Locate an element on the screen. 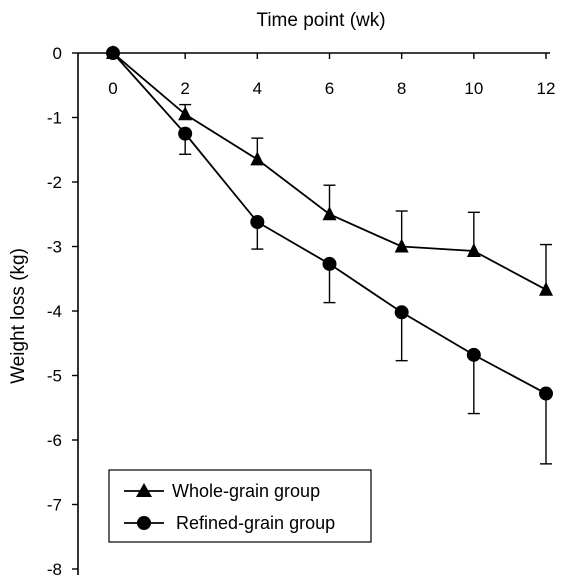 The height and width of the screenshot is (578, 576). y-tick-label: -1 is located at coordinates (54, 118).